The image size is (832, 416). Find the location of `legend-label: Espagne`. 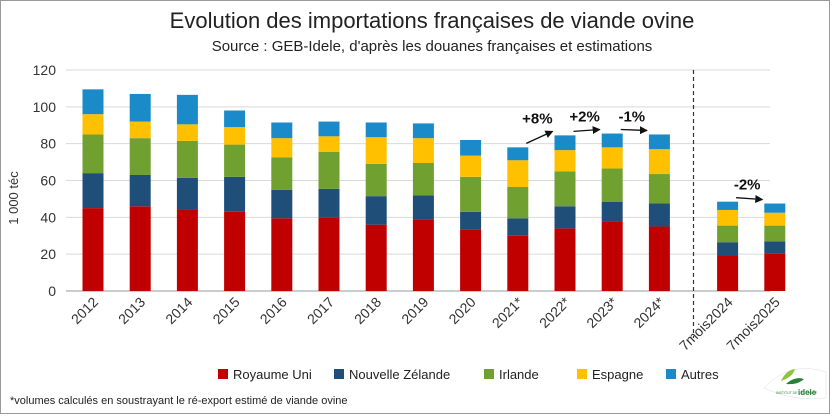

legend-label: Espagne is located at coordinates (617, 374).